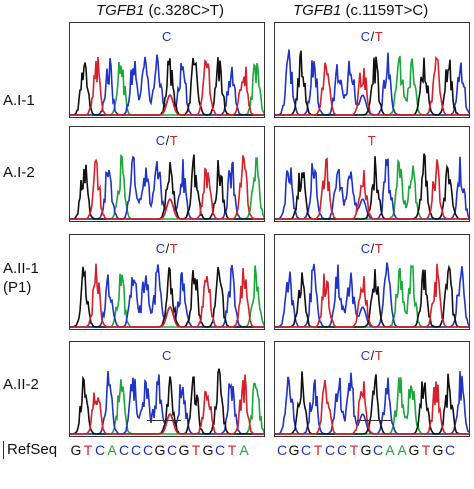 This screenshot has width=474, height=489. I want to click on row-label-2-text: A.I-2, so click(19, 172).